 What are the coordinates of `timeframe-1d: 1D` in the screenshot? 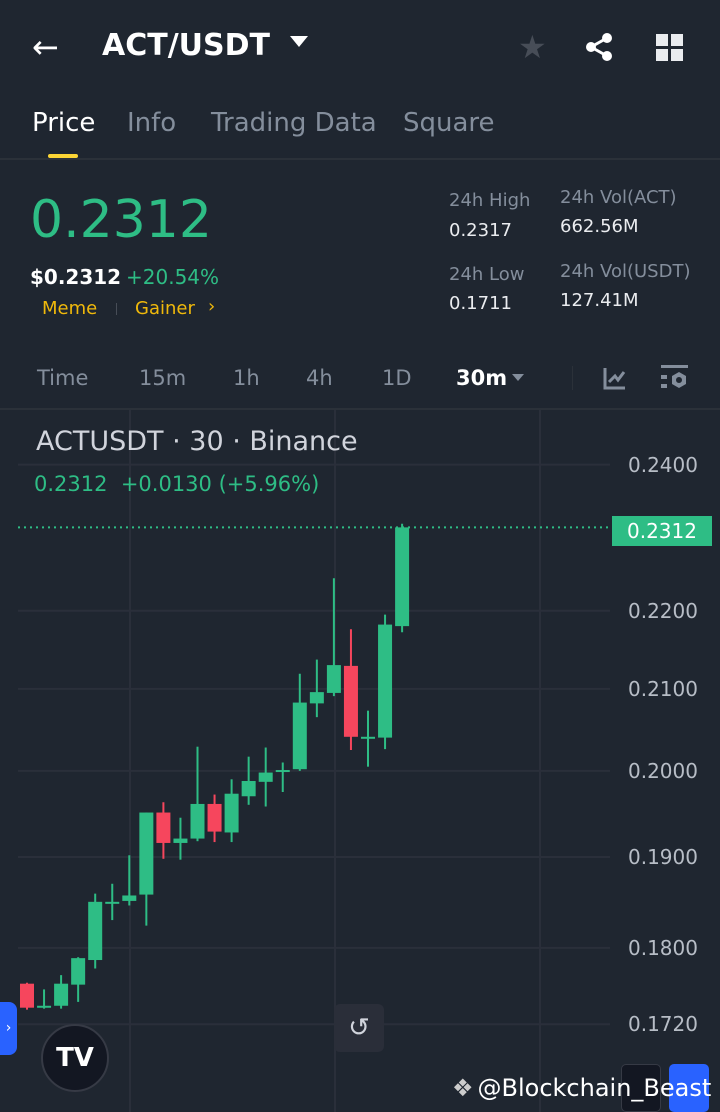 It's located at (397, 378).